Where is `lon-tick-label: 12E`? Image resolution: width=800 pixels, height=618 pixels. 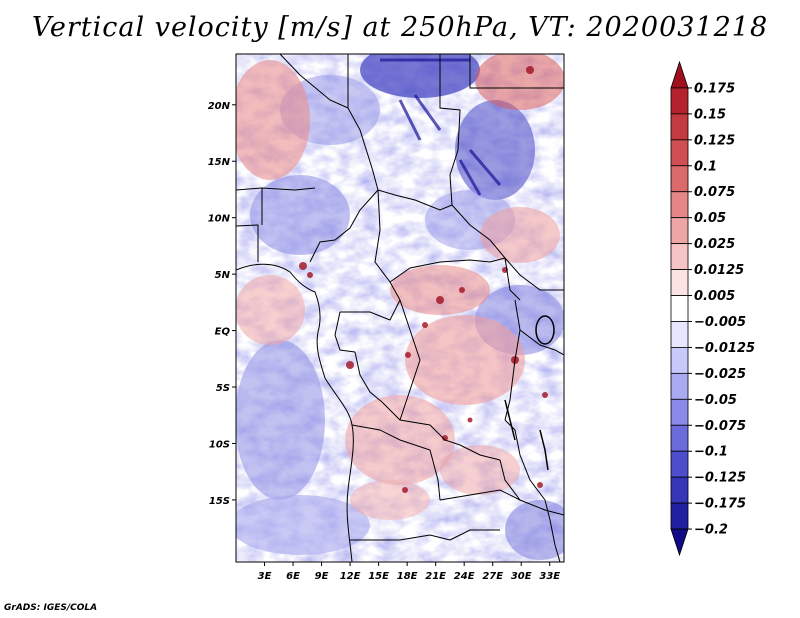
lon-tick-label: 12E is located at coordinates (350, 576).